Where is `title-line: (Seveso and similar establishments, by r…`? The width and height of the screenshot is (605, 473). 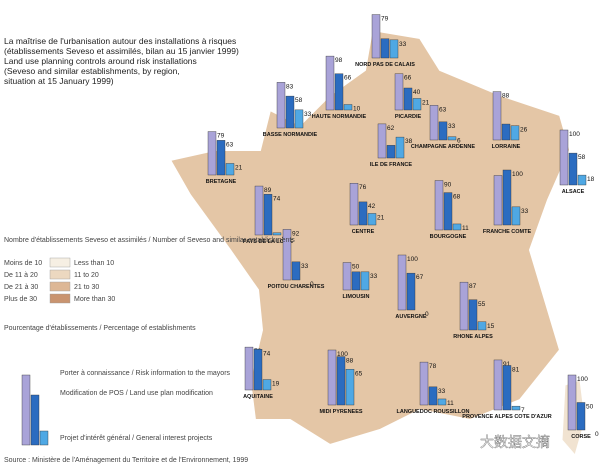
title-line: (Seveso and similar establishments, by r… is located at coordinates (92, 71).